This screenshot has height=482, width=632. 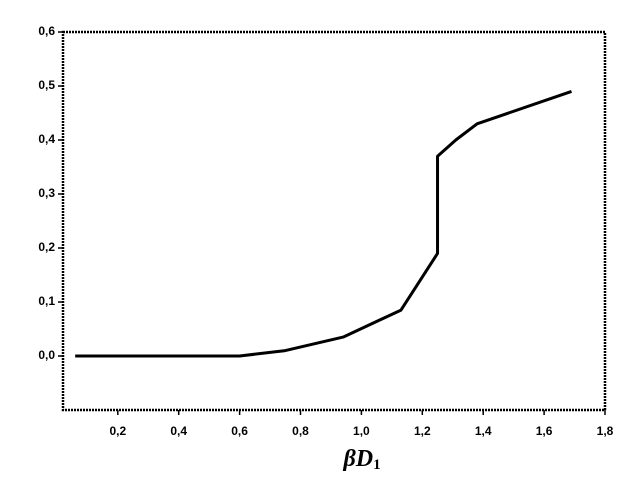 I want to click on y-tick-label: 0,1, so click(x=46, y=301).